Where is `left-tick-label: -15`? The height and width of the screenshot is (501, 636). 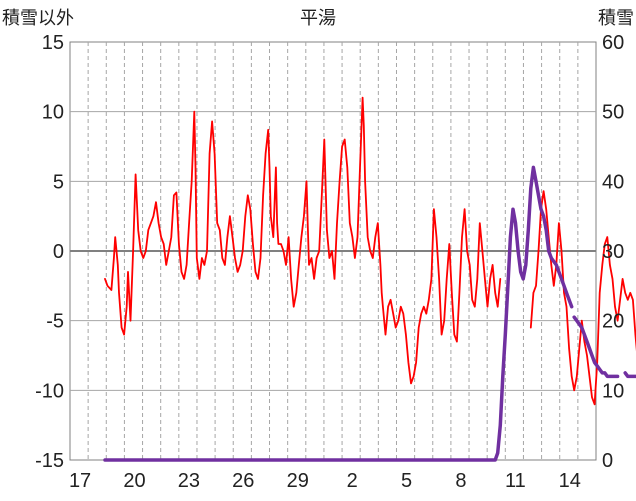 left-tick-label: -15 is located at coordinates (49, 461).